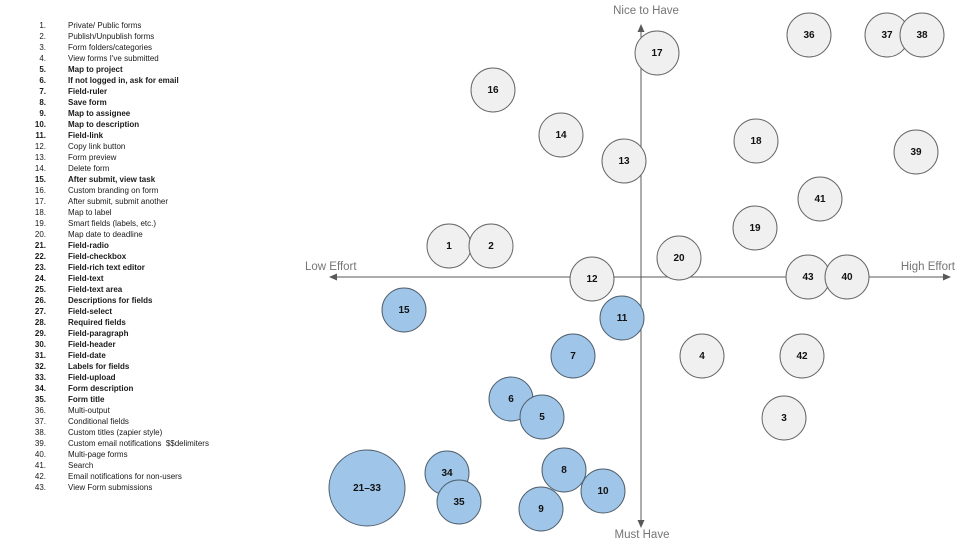 The image size is (960, 540). What do you see at coordinates (160, 47) in the screenshot?
I see `legend-item: 3. Form folders/categories` at bounding box center [160, 47].